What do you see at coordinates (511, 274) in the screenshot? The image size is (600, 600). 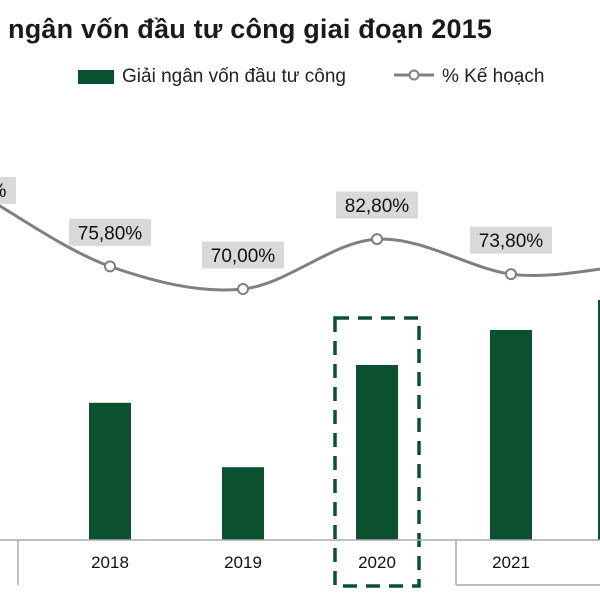 I see `line-point-2021` at bounding box center [511, 274].